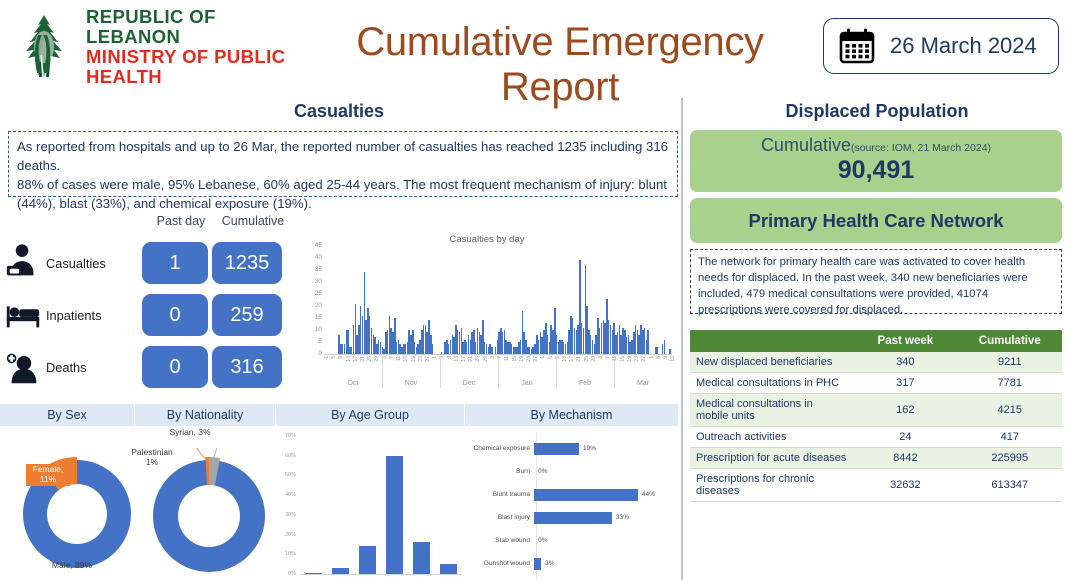 This screenshot has height=580, width=1068. What do you see at coordinates (290, 554) in the screenshot?
I see `age-y-tick-label: 10%` at bounding box center [290, 554].